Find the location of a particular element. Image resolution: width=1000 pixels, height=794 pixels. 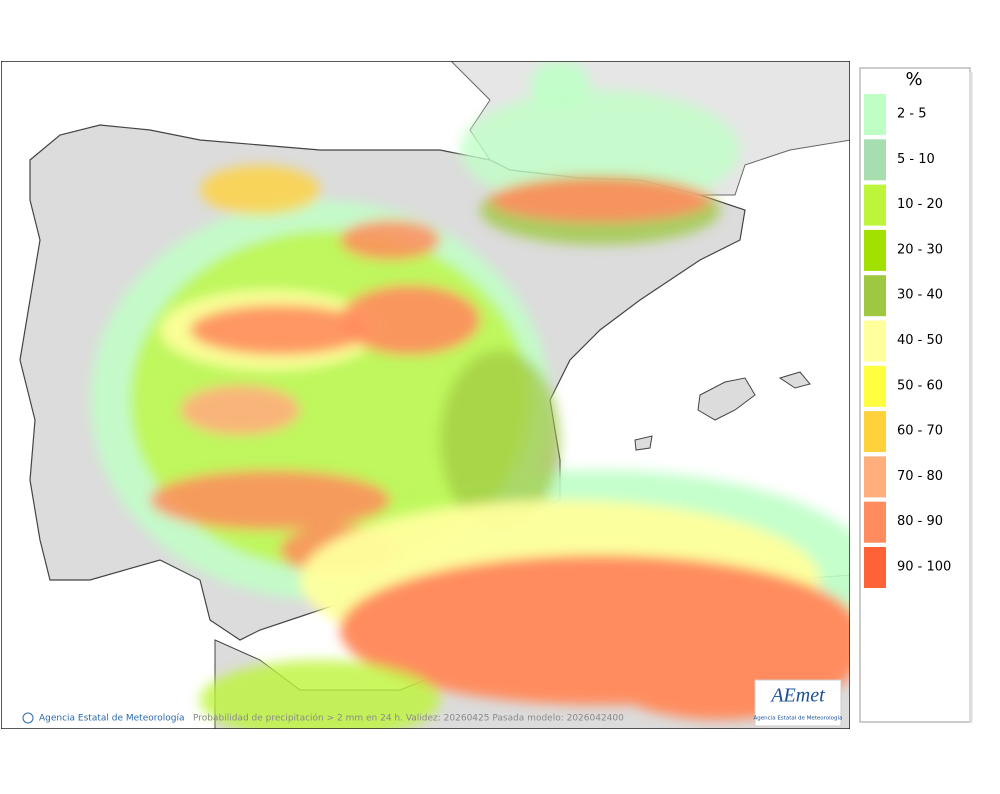

legend-unit: % is located at coordinates (913, 79).